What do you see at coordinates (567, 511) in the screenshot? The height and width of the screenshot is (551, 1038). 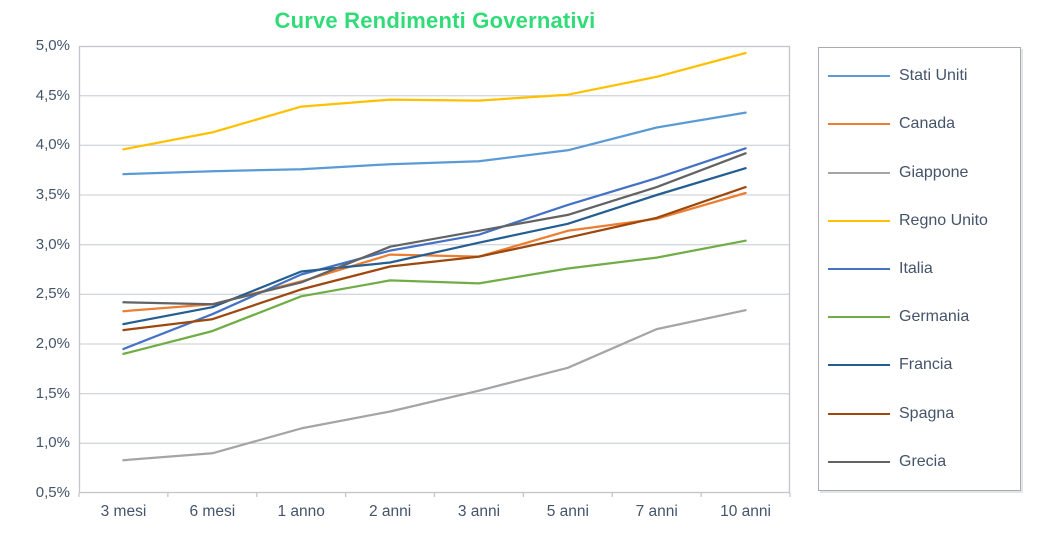 I see `x-tick-label: 5 anni` at bounding box center [567, 511].